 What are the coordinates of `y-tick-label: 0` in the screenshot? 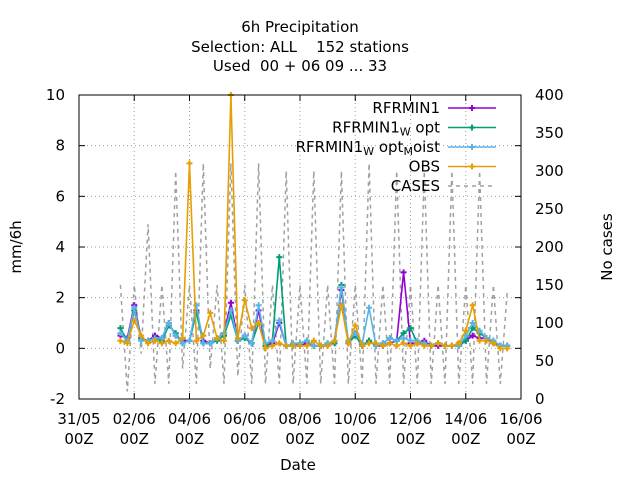 It's located at (60, 348).